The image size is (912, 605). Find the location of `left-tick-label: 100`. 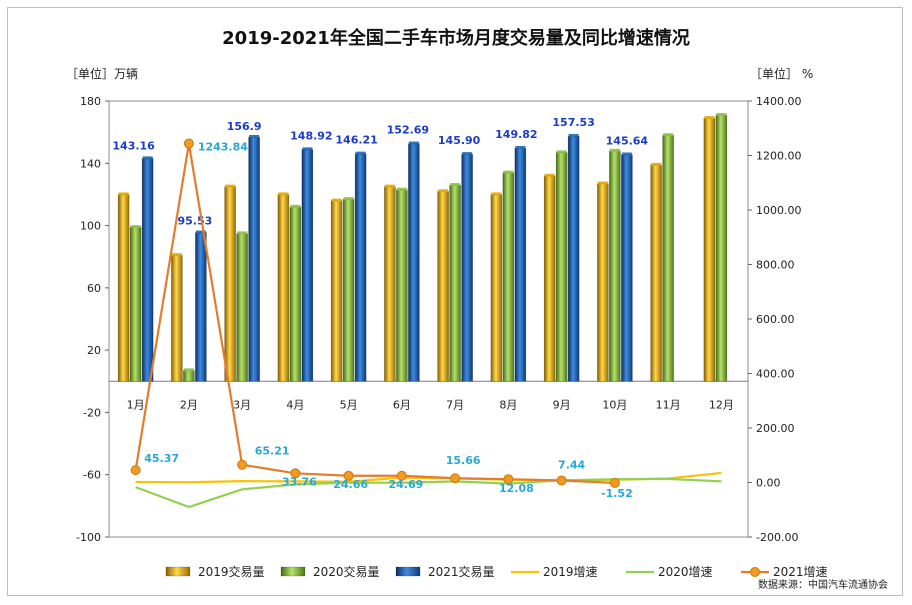

left-tick-label: 100 is located at coordinates (90, 226).